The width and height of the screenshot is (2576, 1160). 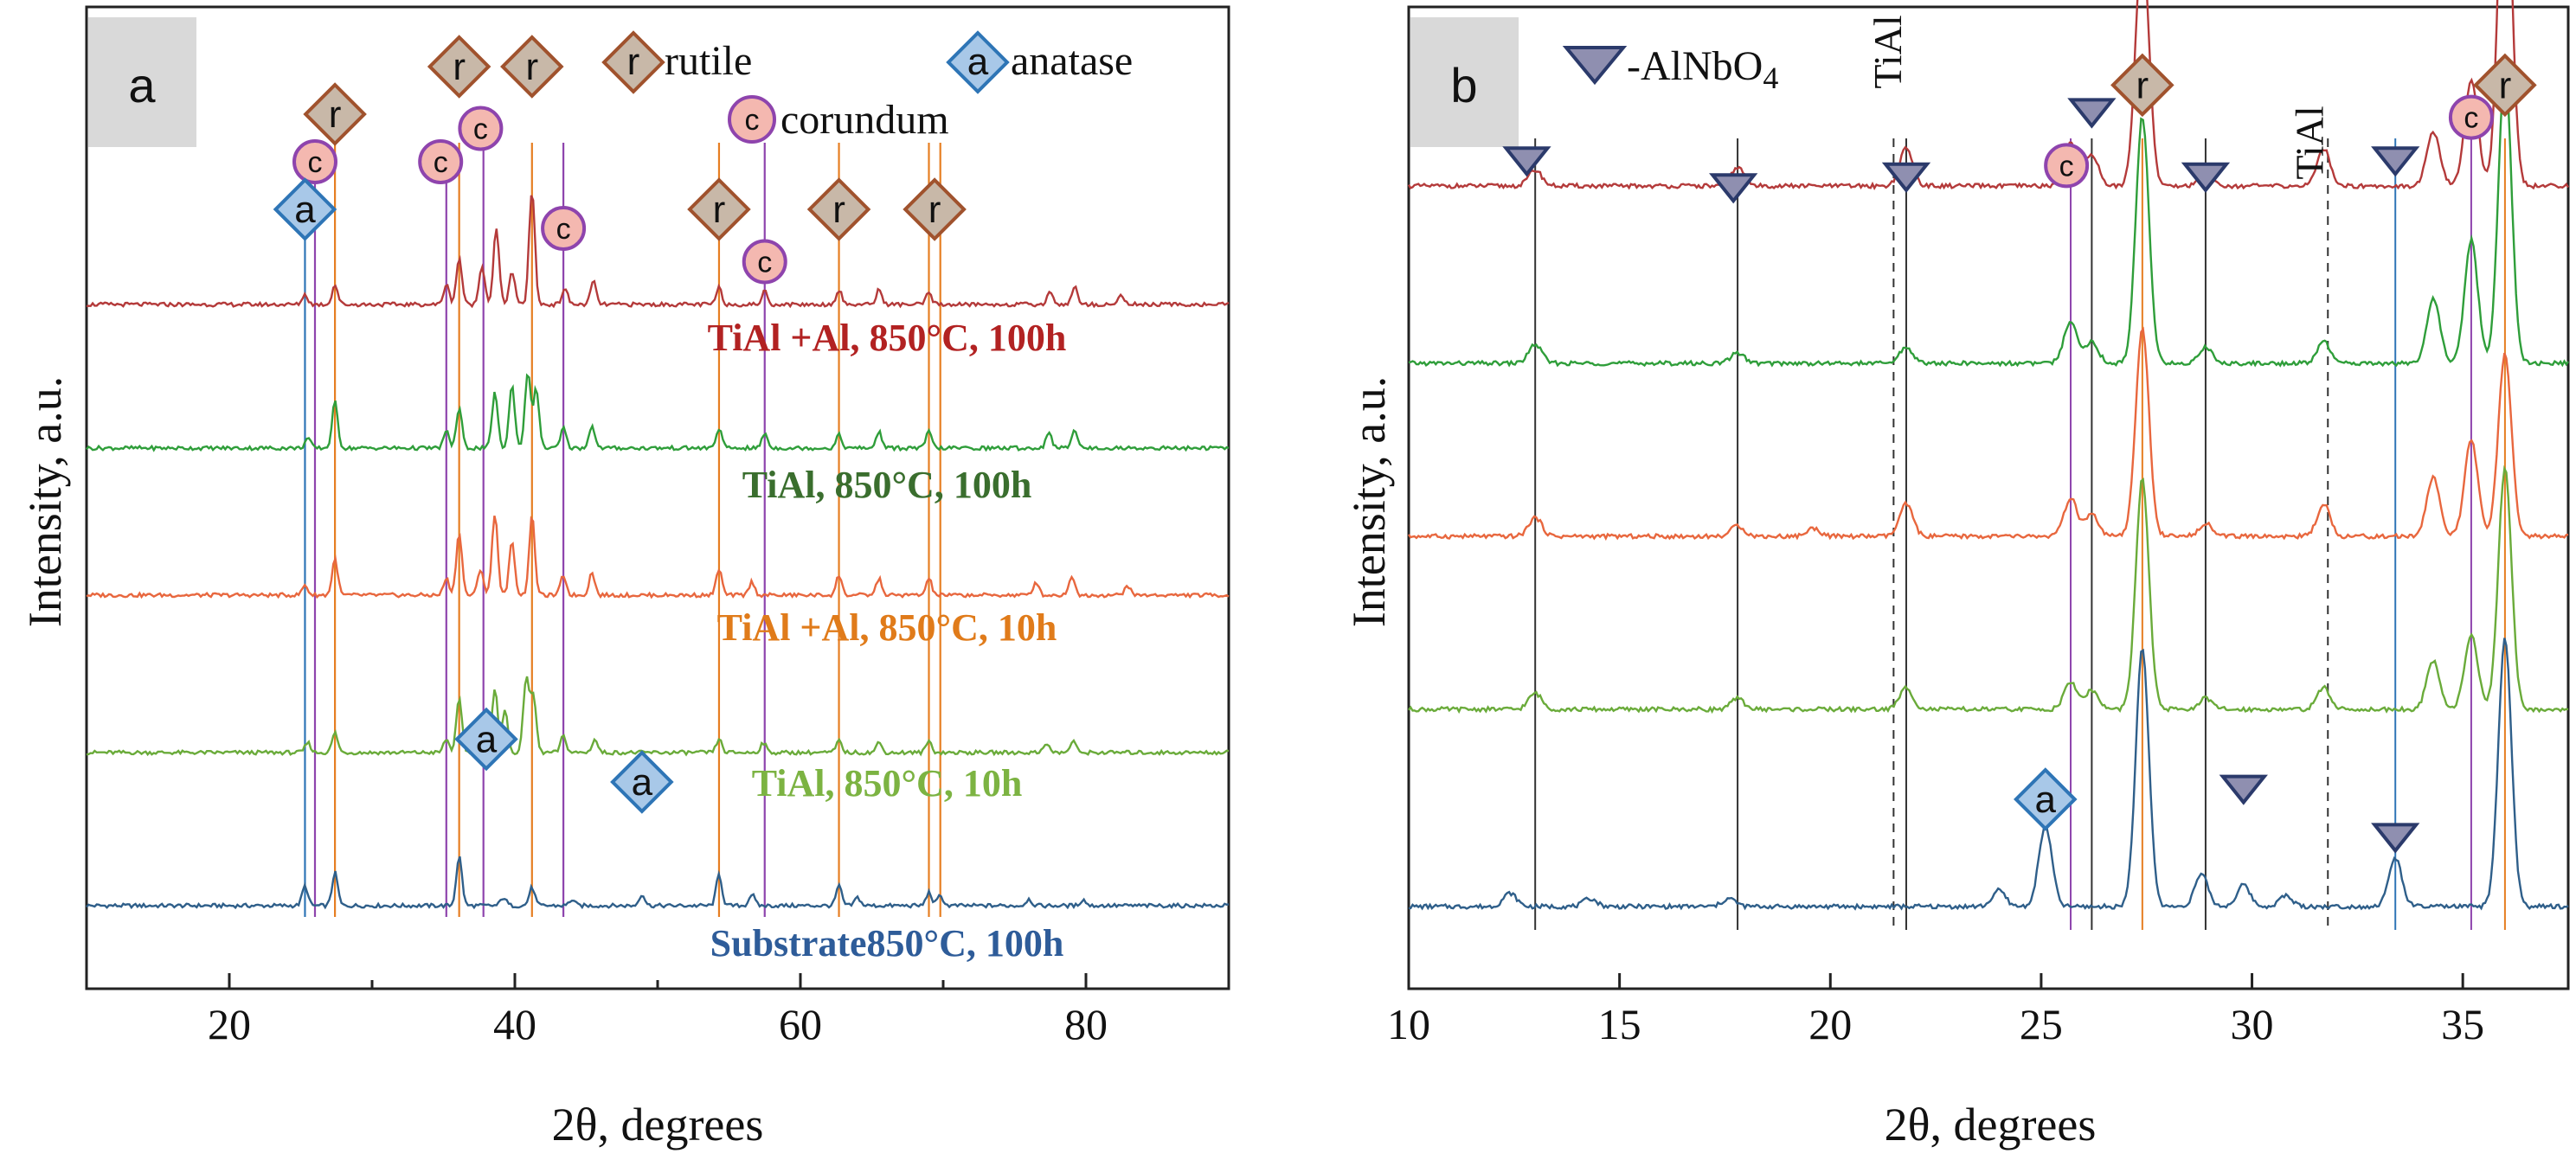 I want to click on panel-b-tag-bg, so click(x=1465, y=82).